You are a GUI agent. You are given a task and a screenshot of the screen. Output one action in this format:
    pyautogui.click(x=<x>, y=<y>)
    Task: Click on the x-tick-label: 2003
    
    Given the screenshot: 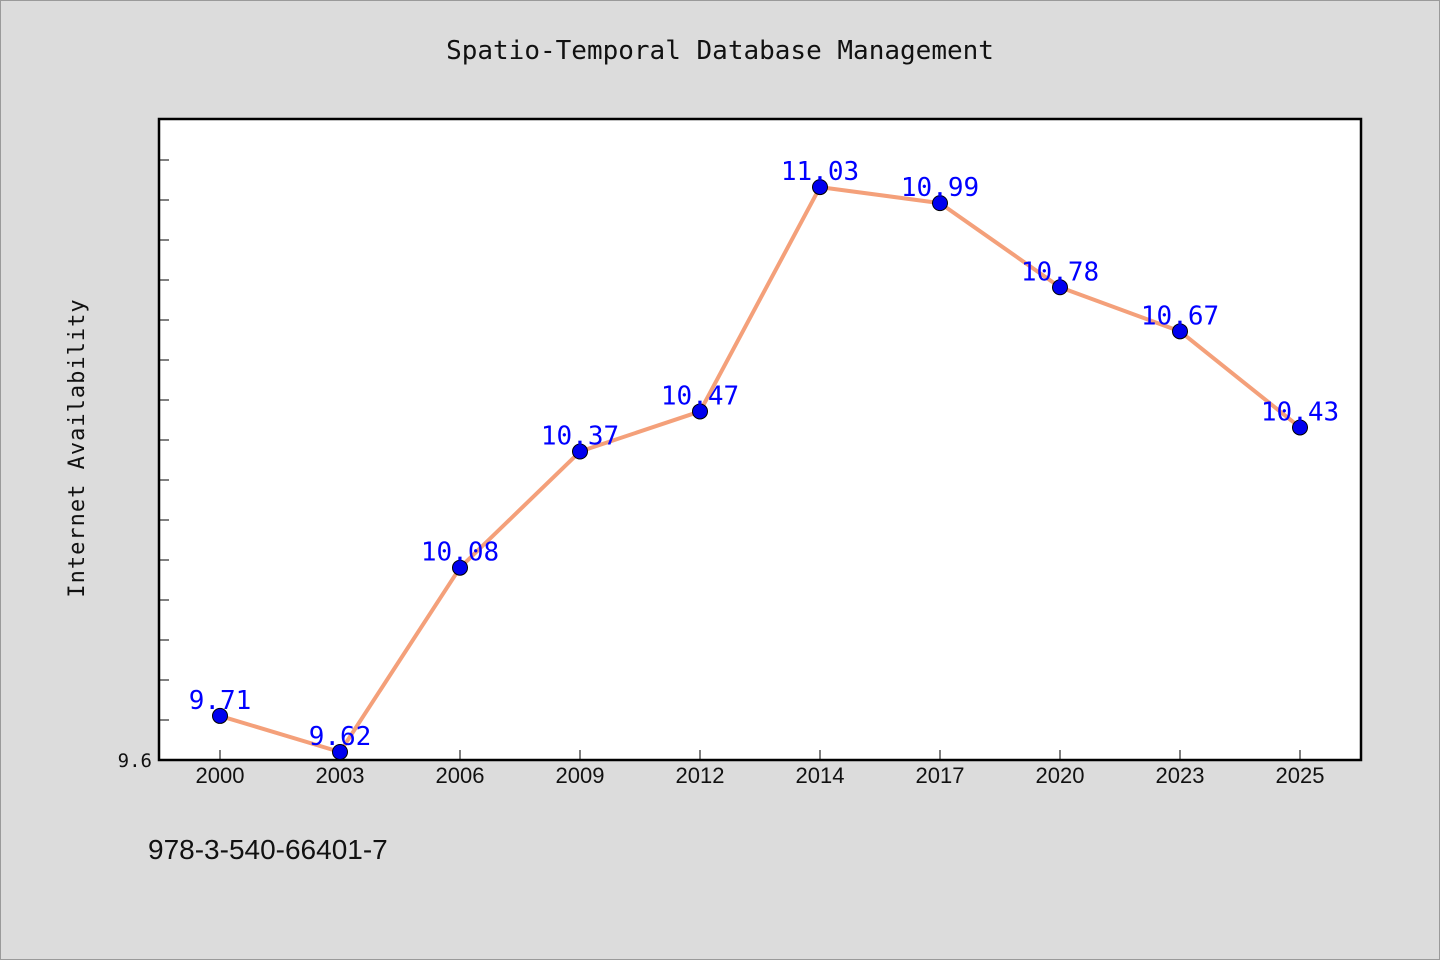 What is the action you would take?
    pyautogui.click(x=340, y=775)
    